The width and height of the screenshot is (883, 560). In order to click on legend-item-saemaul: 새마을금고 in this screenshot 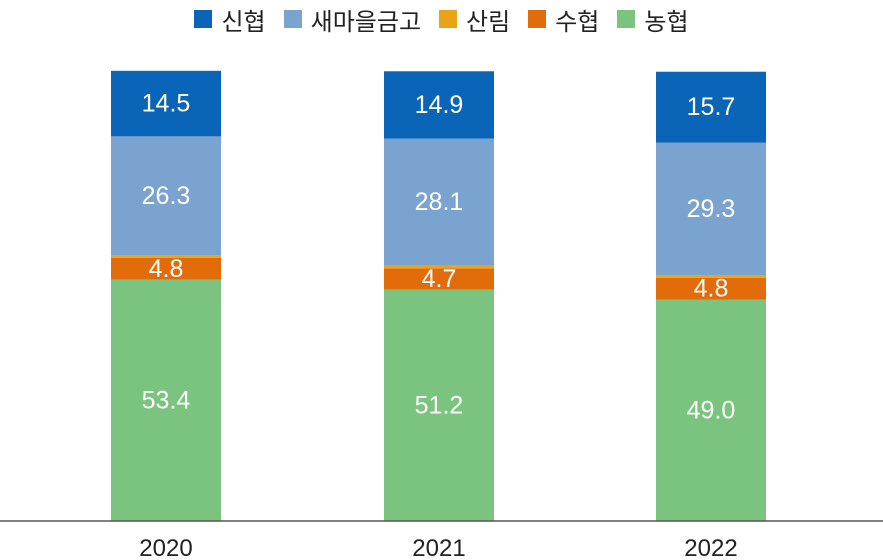, I will do `click(352, 19)`.